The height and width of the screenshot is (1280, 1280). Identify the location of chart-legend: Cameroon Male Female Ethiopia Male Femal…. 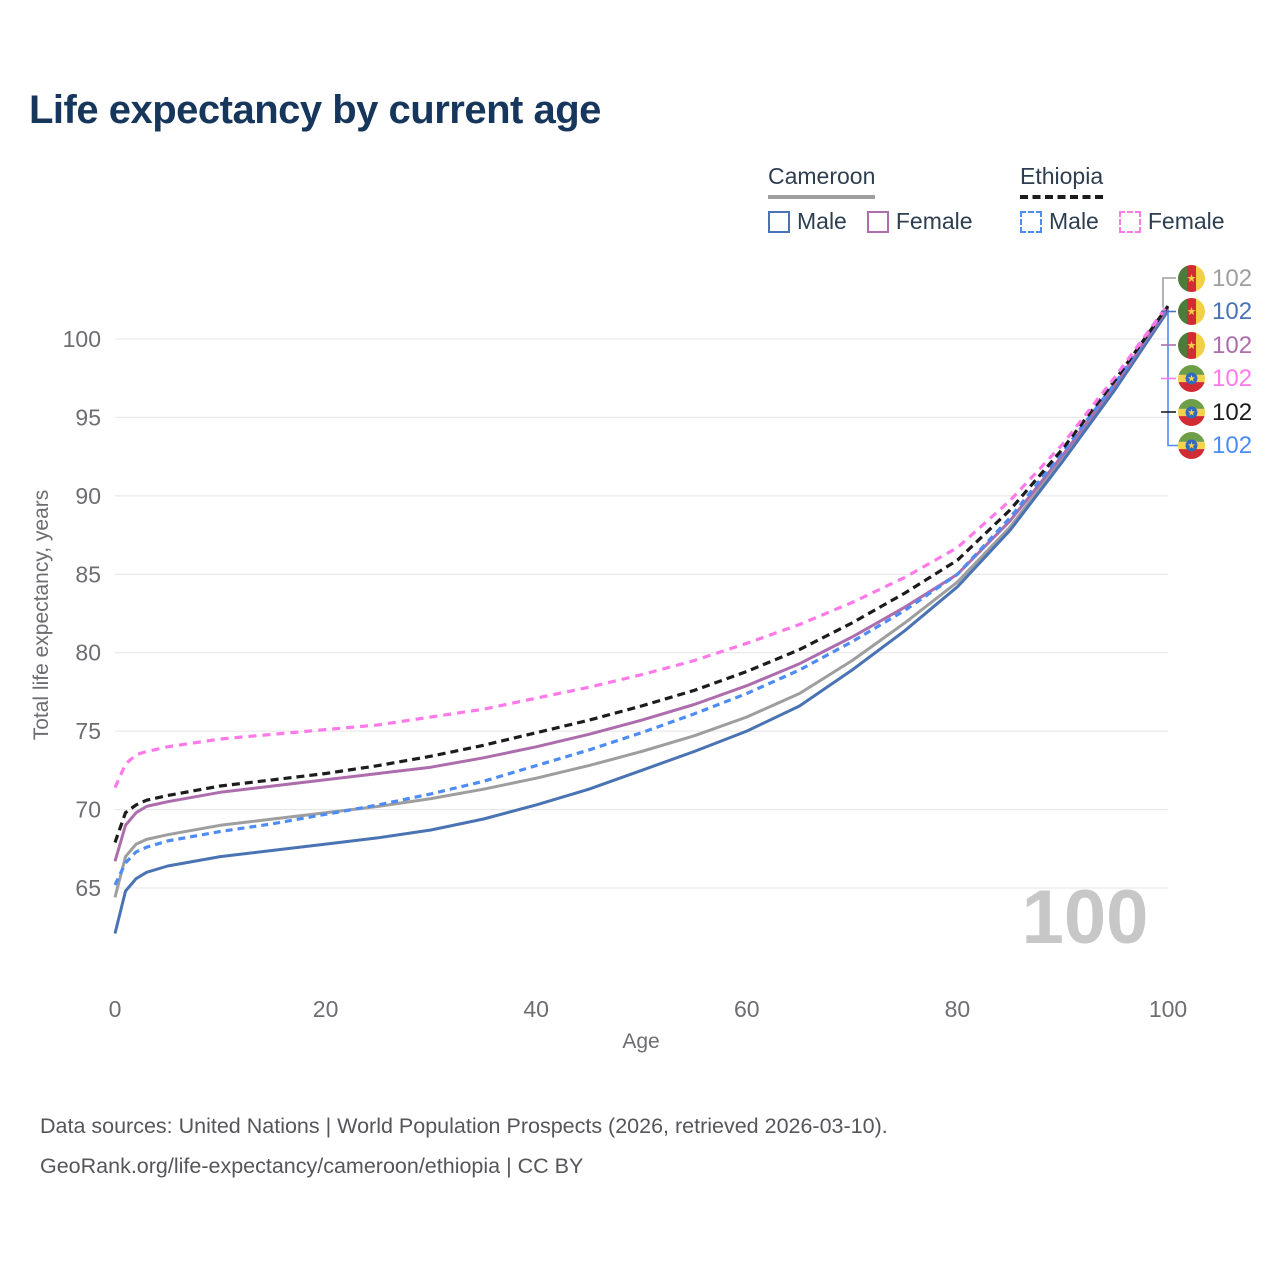
(640, 203).